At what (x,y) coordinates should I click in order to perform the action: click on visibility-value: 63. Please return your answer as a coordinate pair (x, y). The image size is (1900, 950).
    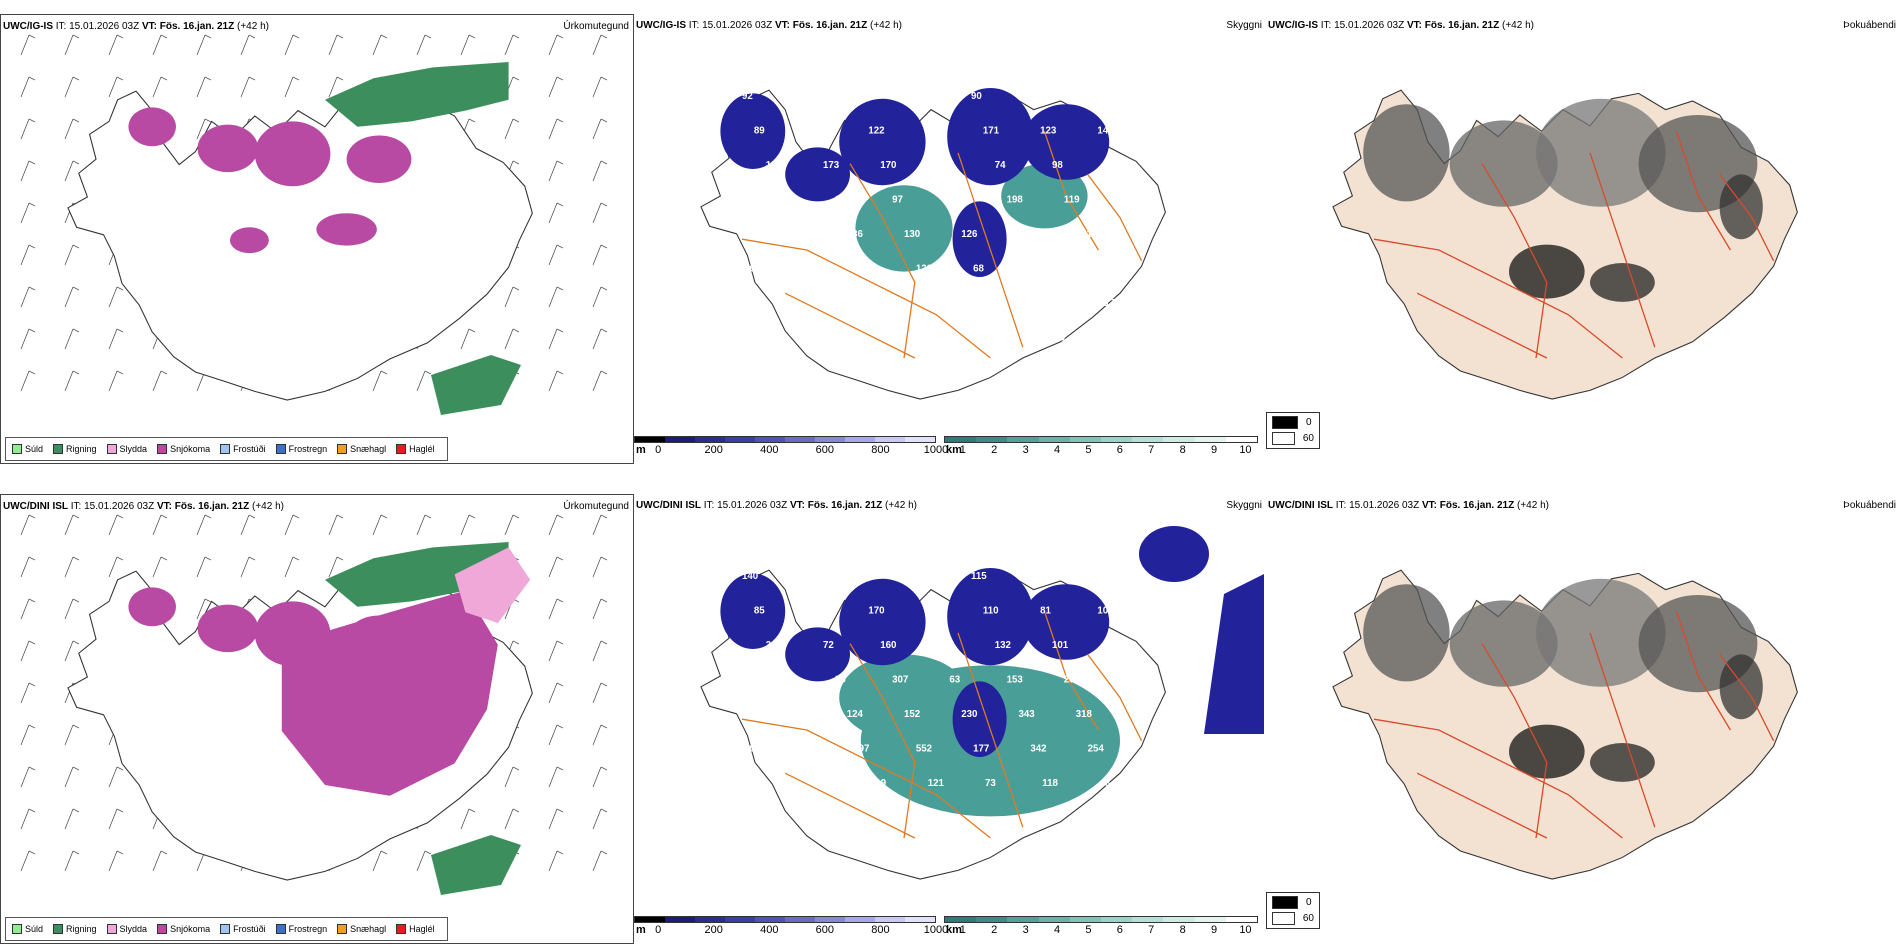
    Looking at the image, I should click on (954, 679).